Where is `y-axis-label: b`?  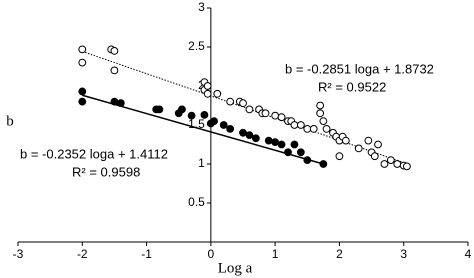
y-axis-label: b is located at coordinates (10, 121).